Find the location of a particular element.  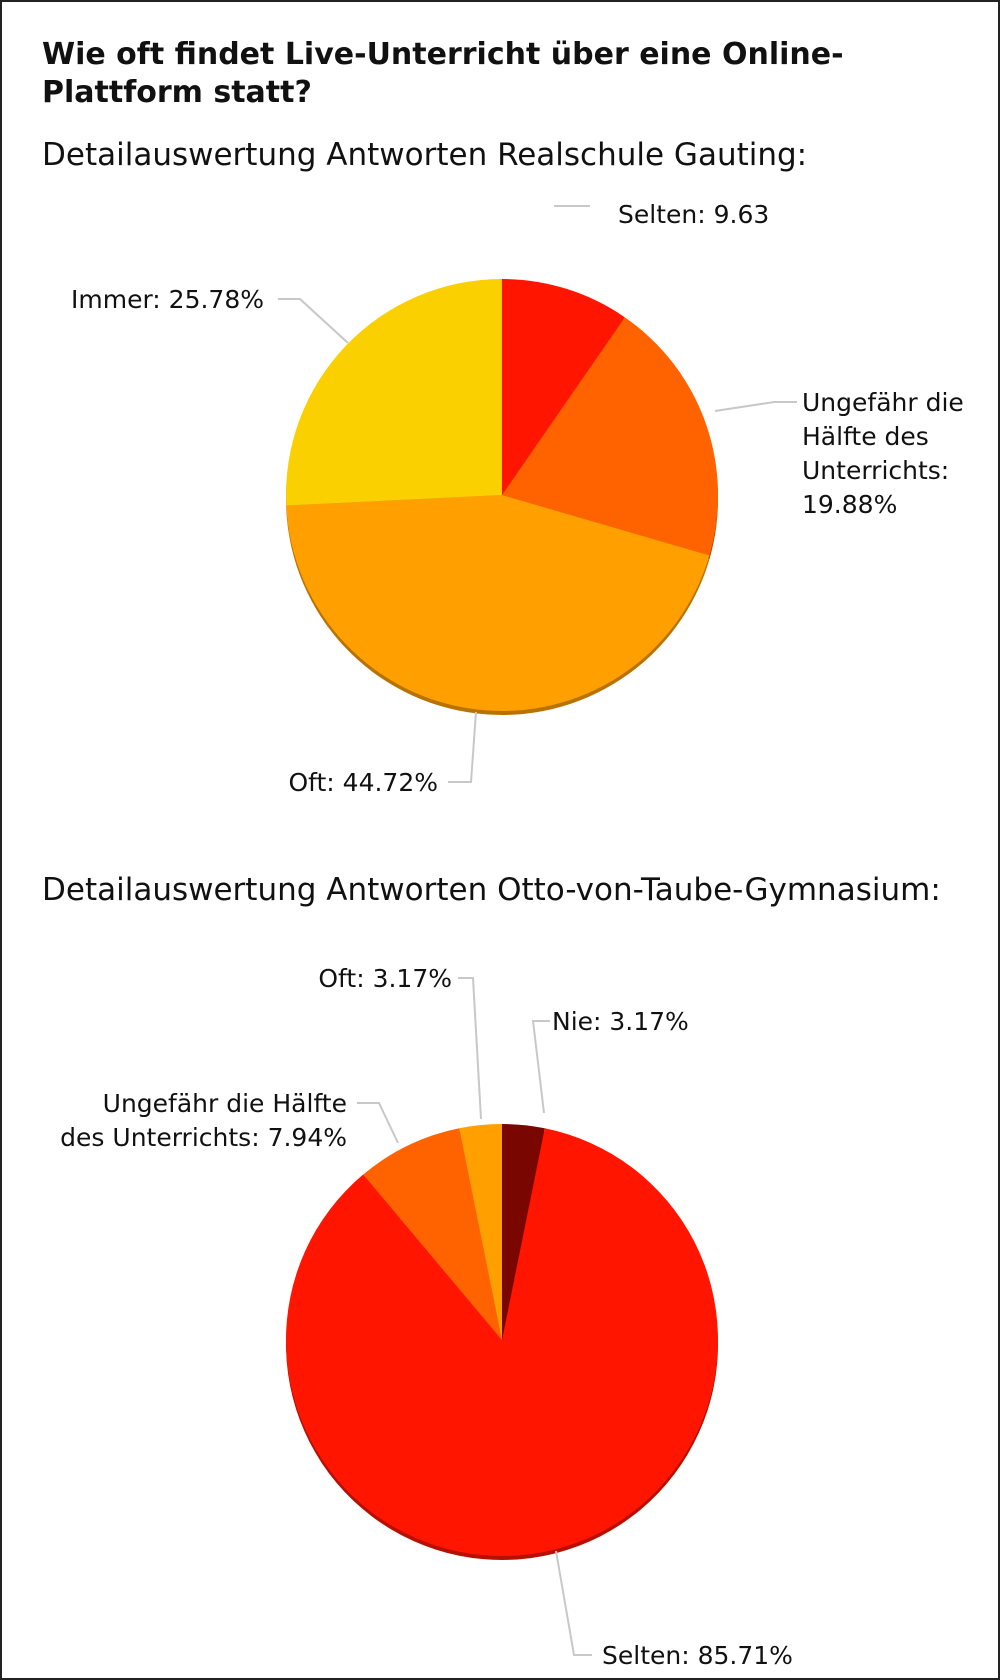

data-label: Nie: 3.17% is located at coordinates (620, 1021).